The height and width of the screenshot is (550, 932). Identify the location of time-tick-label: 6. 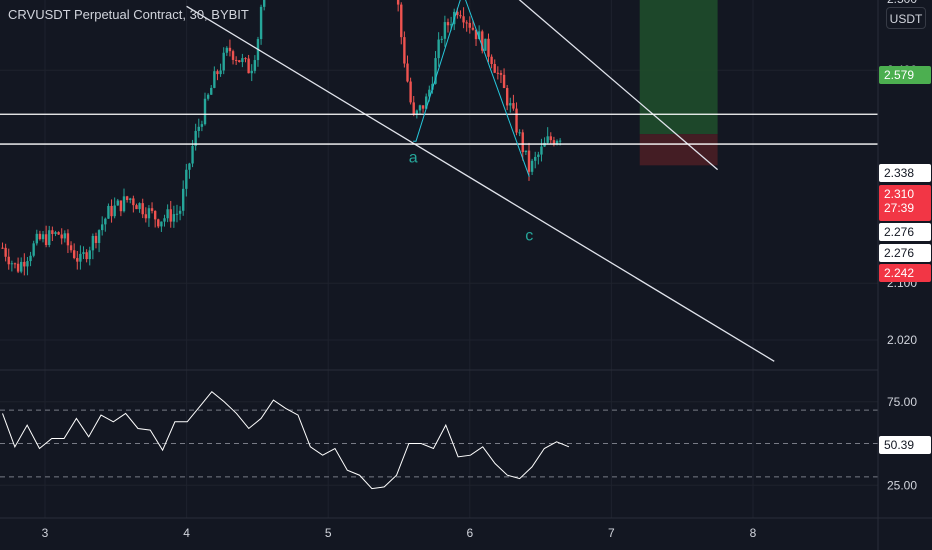
(469, 533).